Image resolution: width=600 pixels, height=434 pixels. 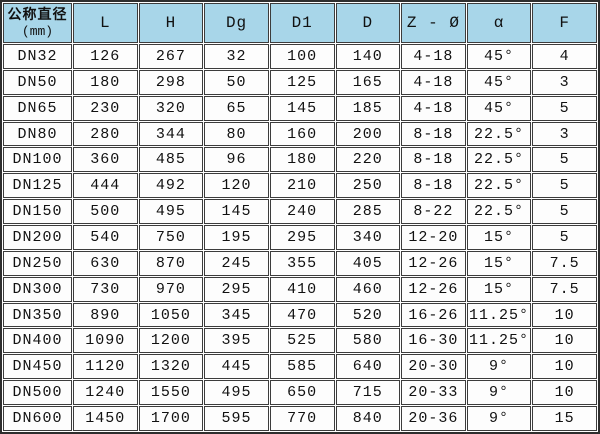 I want to click on cell-D1: 470, so click(x=302, y=315).